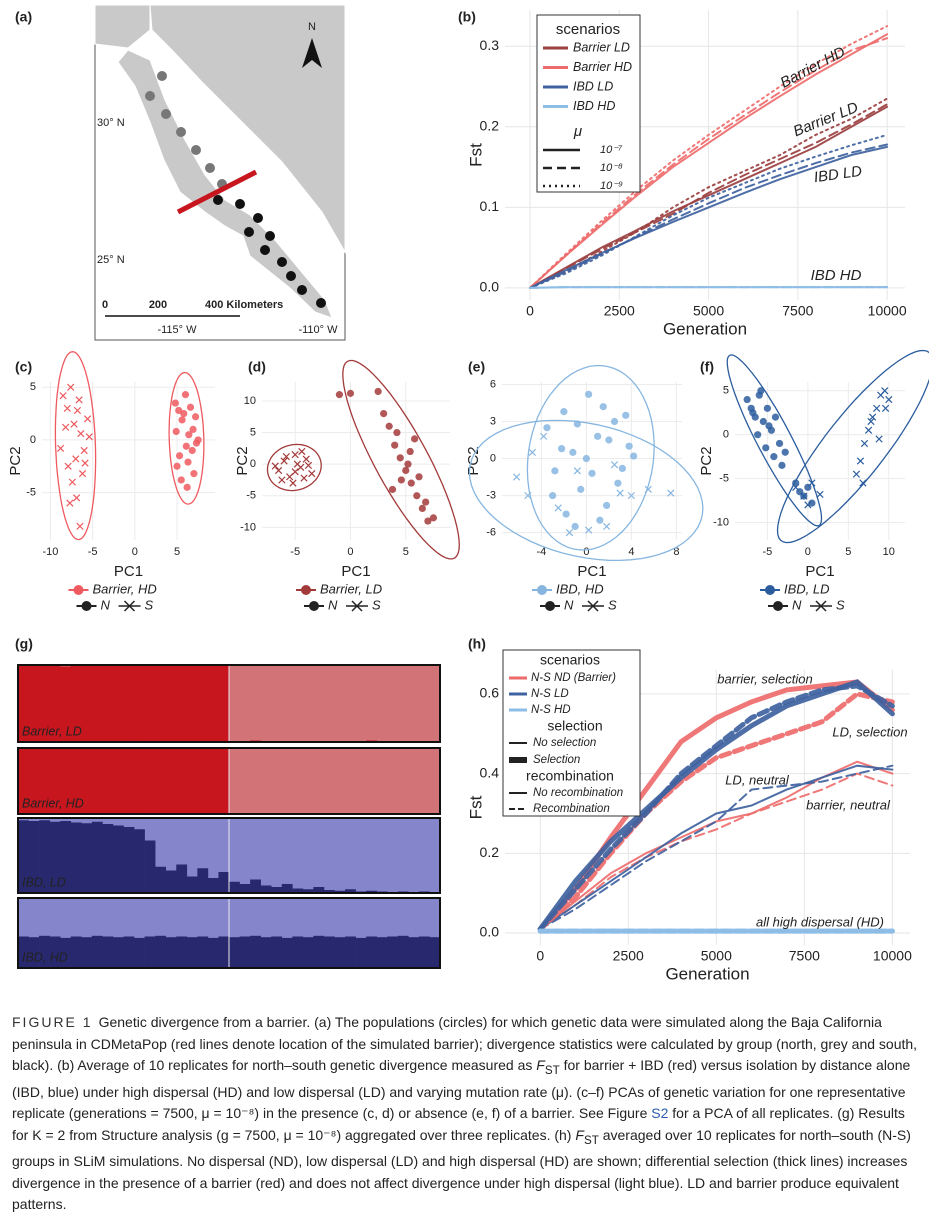 The width and height of the screenshot is (929, 1216). I want to click on y-tick-label: -5, so click(31, 493).